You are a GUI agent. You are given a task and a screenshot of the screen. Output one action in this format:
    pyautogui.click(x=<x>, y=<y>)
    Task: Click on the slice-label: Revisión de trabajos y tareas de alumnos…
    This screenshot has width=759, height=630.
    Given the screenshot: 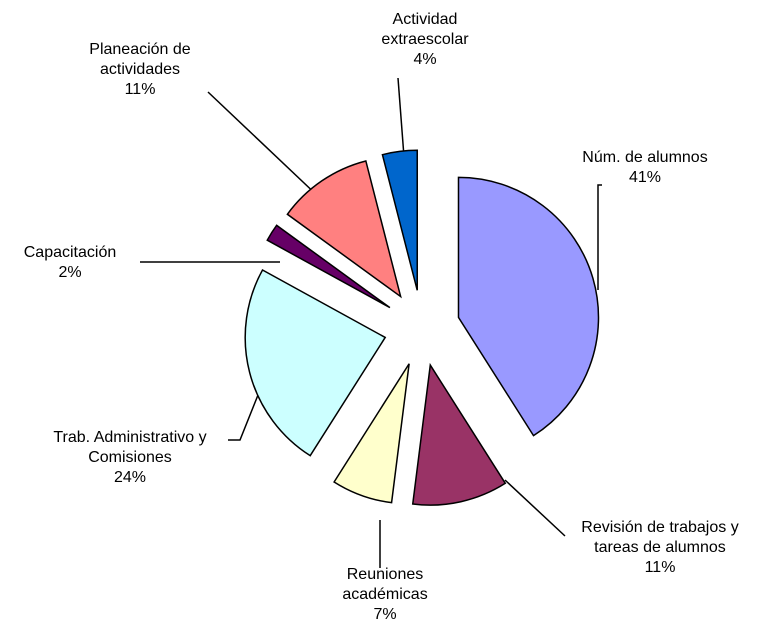 What is the action you would take?
    pyautogui.click(x=659, y=548)
    